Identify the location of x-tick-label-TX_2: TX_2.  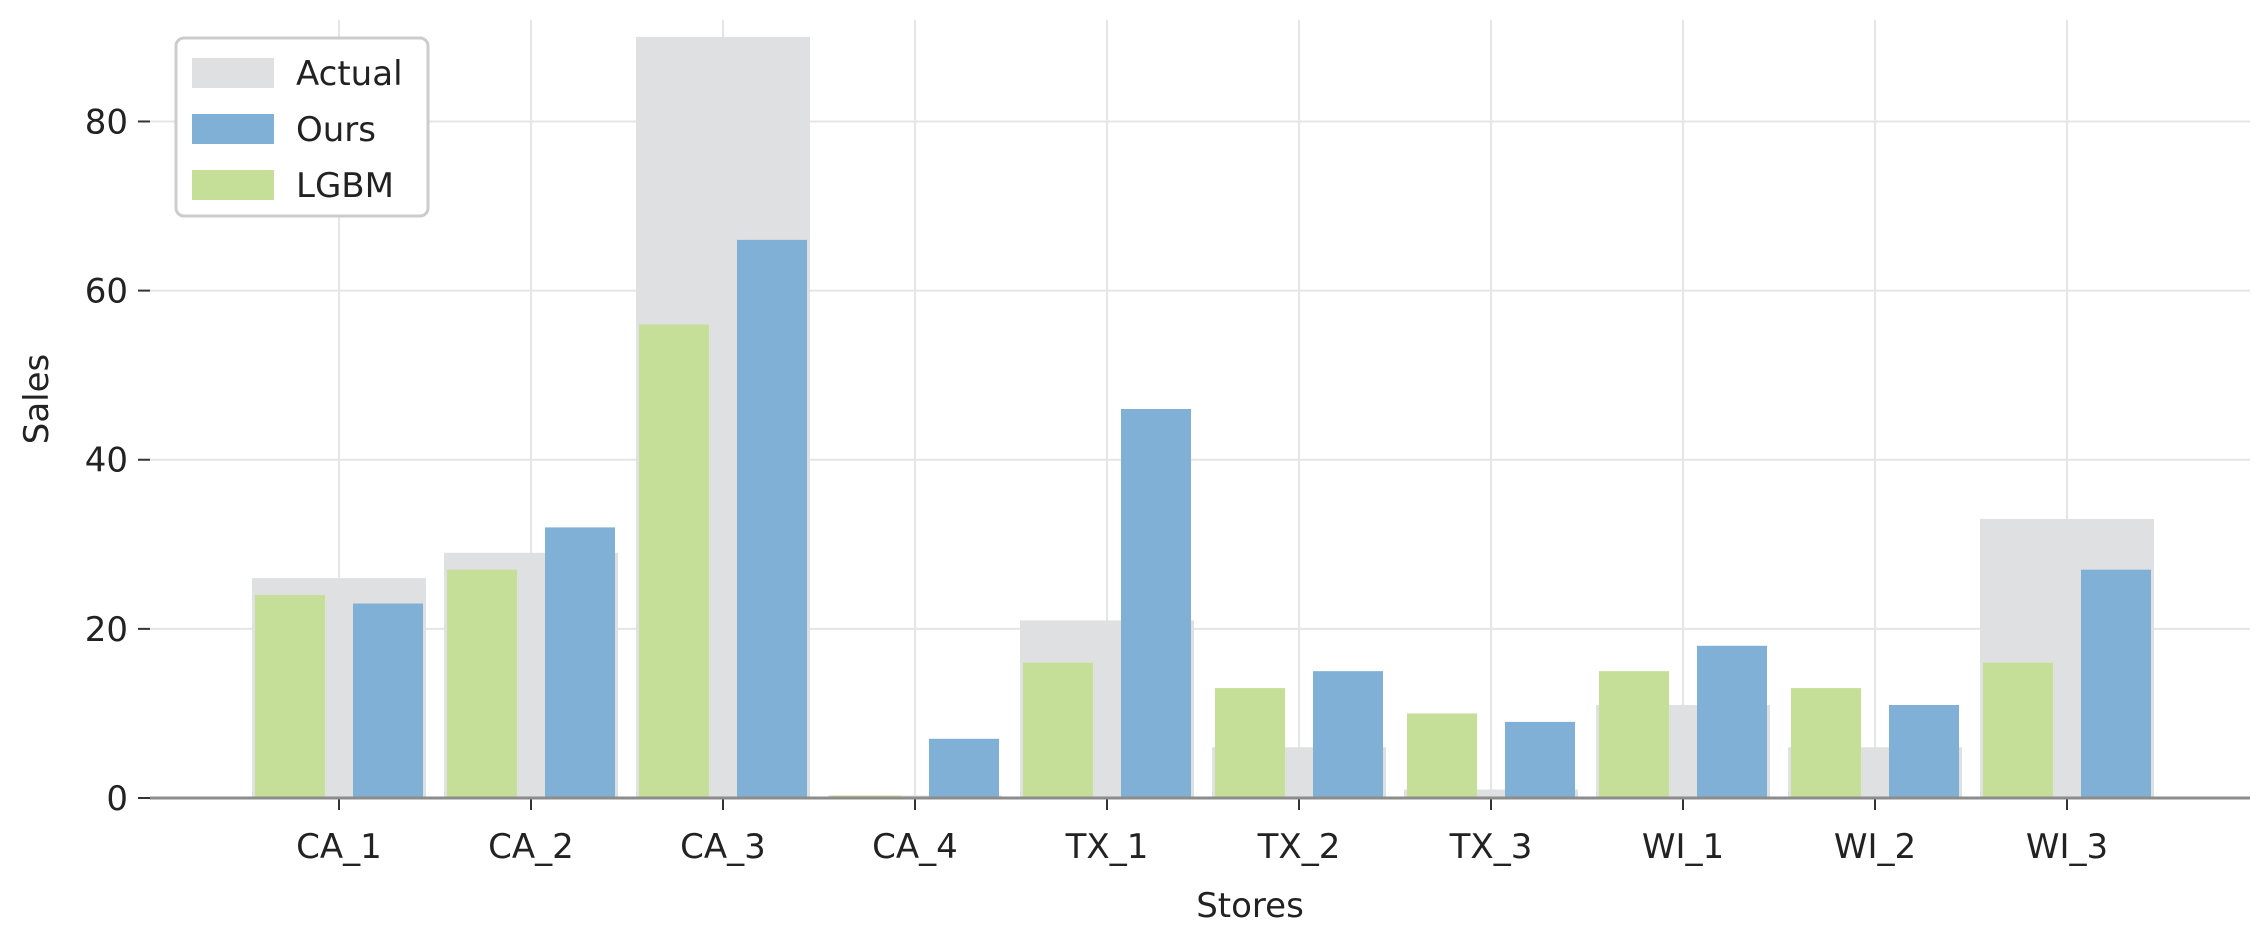
(1299, 847).